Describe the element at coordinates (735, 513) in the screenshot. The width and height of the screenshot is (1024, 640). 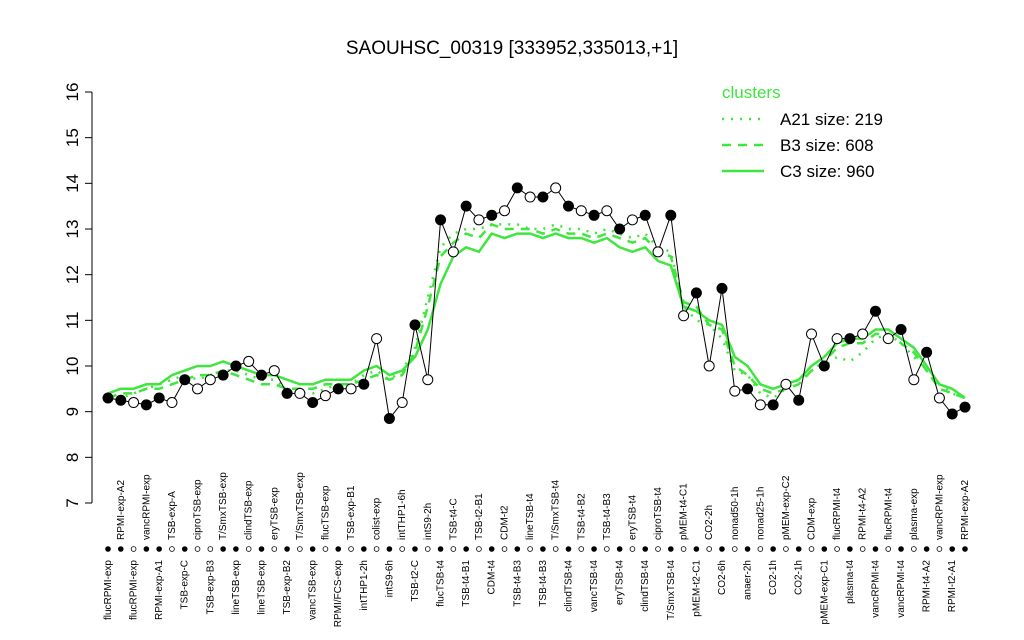
I see `x-category-label: nonad50-1h` at that location.